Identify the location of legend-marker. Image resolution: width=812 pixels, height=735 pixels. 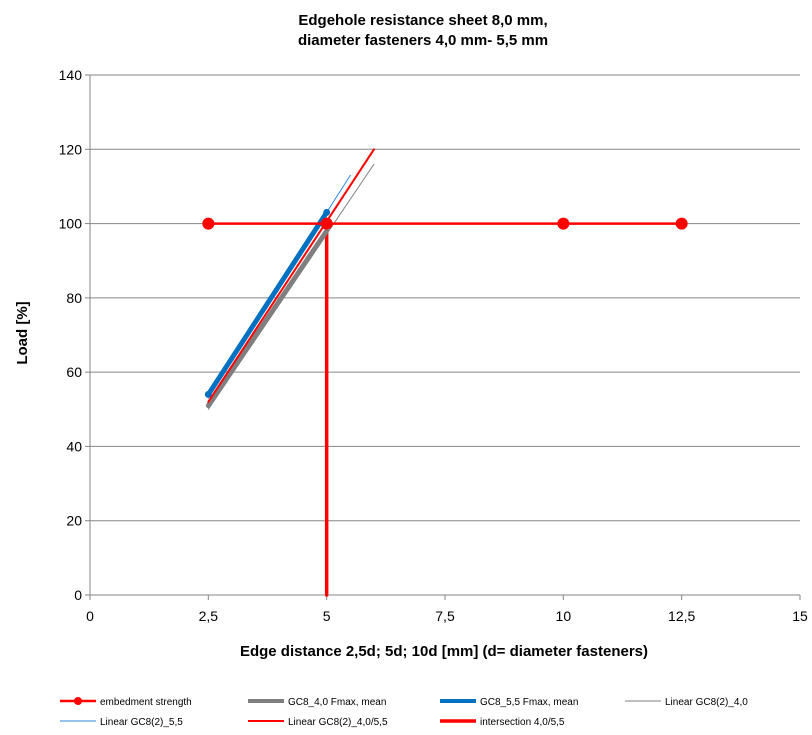
(78, 701).